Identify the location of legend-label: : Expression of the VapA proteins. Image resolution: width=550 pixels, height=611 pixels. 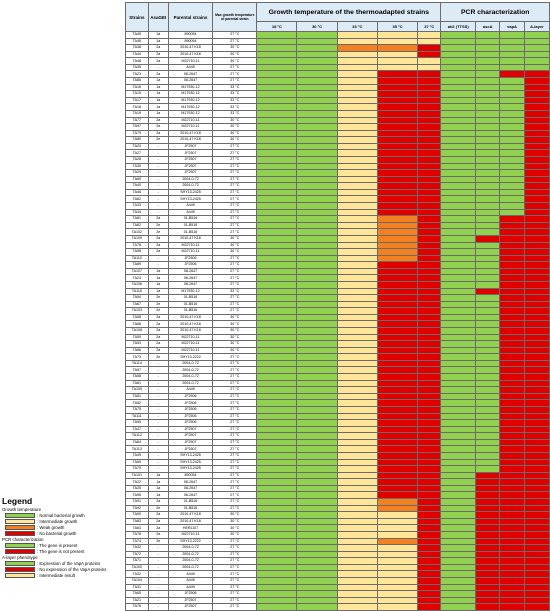
(69, 563).